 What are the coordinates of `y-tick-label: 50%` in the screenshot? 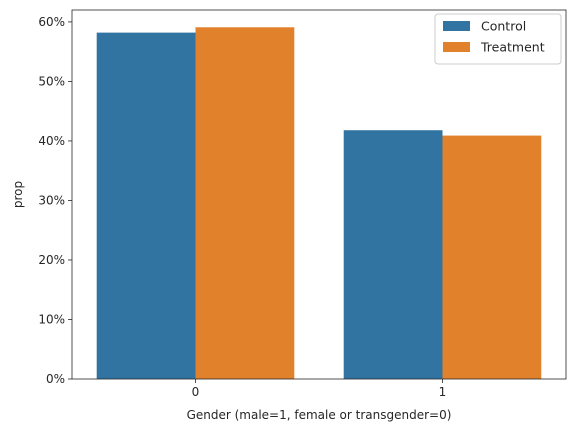 It's located at (51, 81).